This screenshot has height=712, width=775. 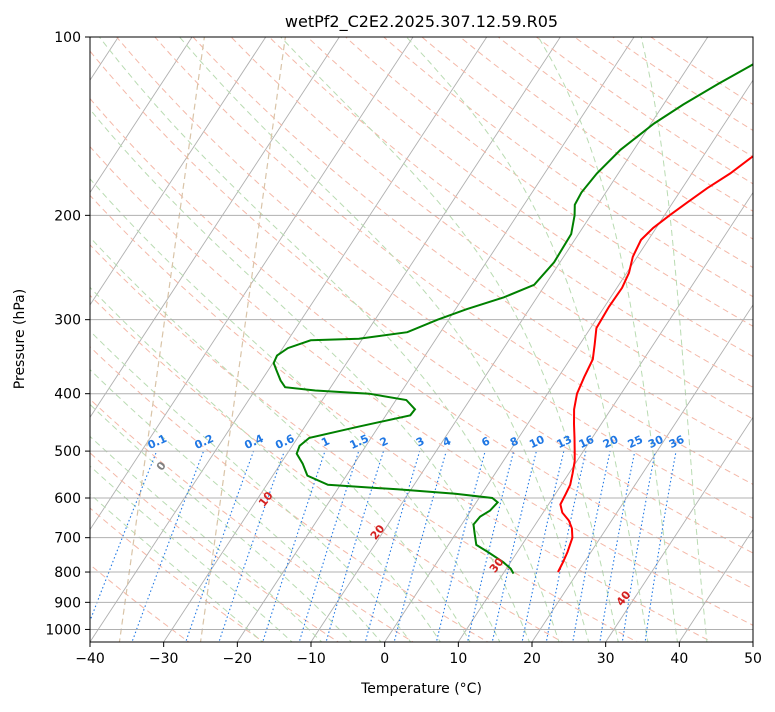 What do you see at coordinates (242, 340) in the screenshot?
I see `ccl-line` at bounding box center [242, 340].